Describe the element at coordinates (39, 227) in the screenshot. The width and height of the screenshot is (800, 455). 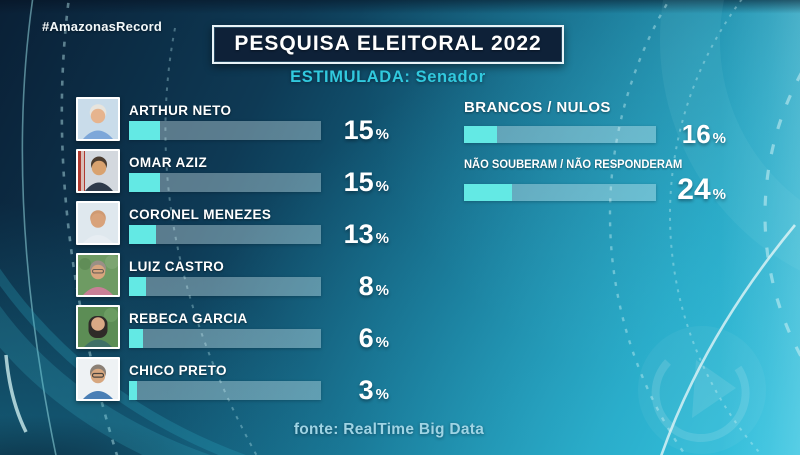
I see `left-curve-line` at that location.